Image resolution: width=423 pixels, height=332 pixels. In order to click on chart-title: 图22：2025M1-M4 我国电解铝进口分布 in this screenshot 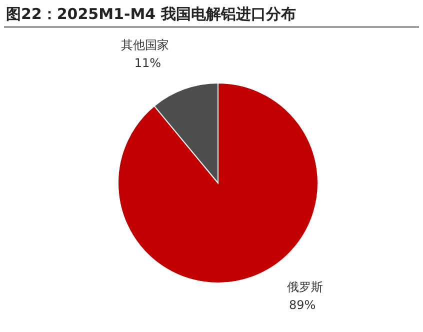, I will do `click(151, 14)`.